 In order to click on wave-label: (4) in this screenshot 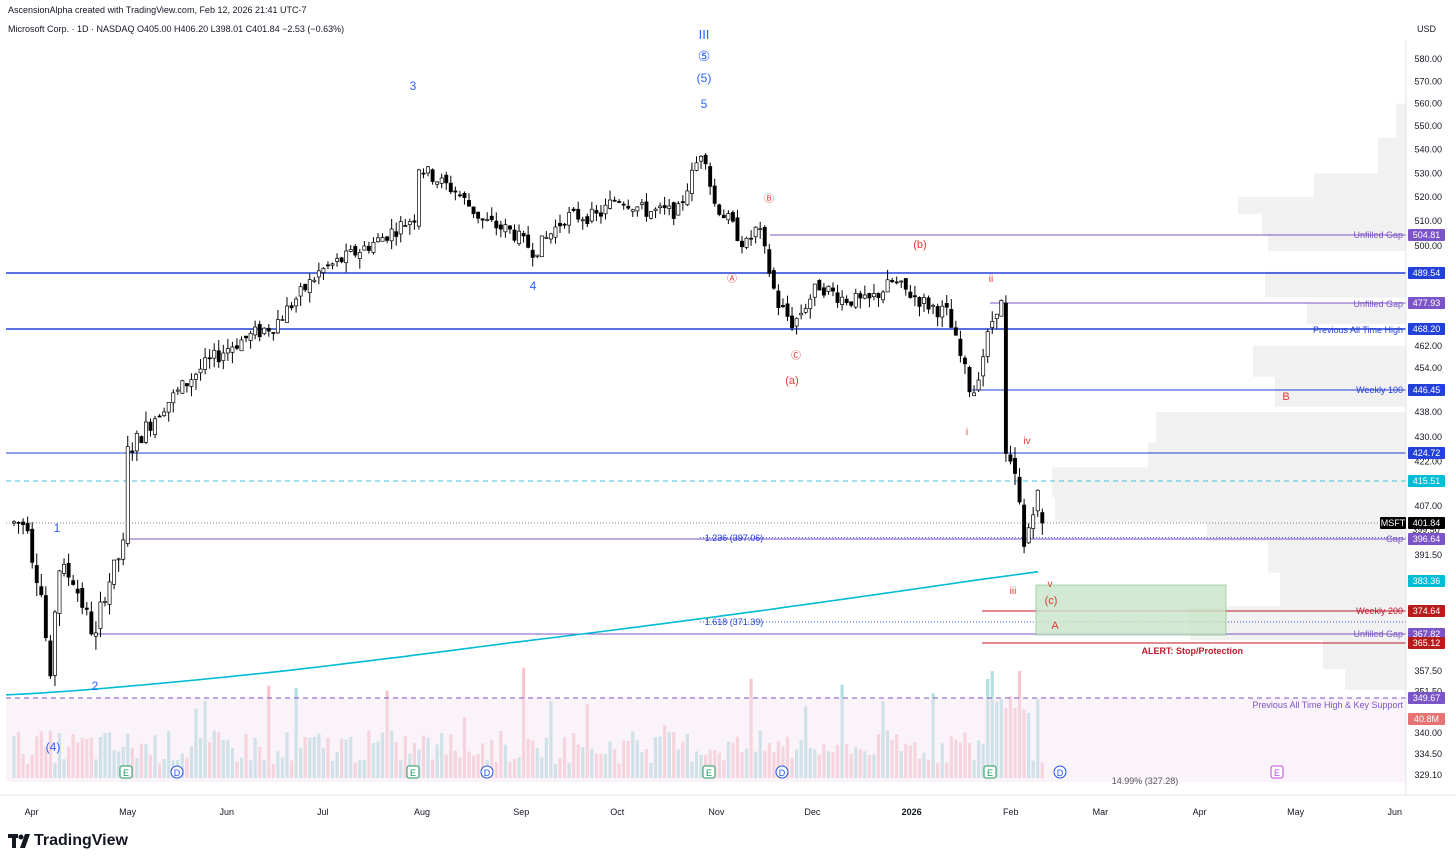, I will do `click(53, 747)`.